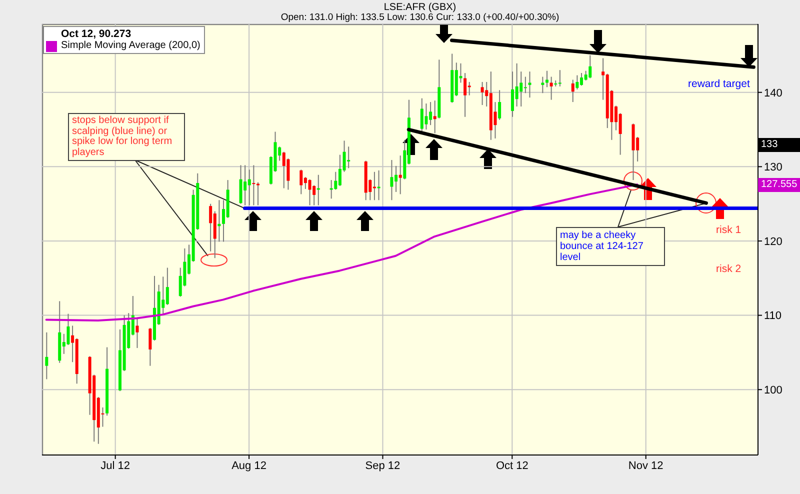 This screenshot has height=494, width=800. Describe the element at coordinates (773, 242) in the screenshot. I see `y-tick-label: 120` at that location.